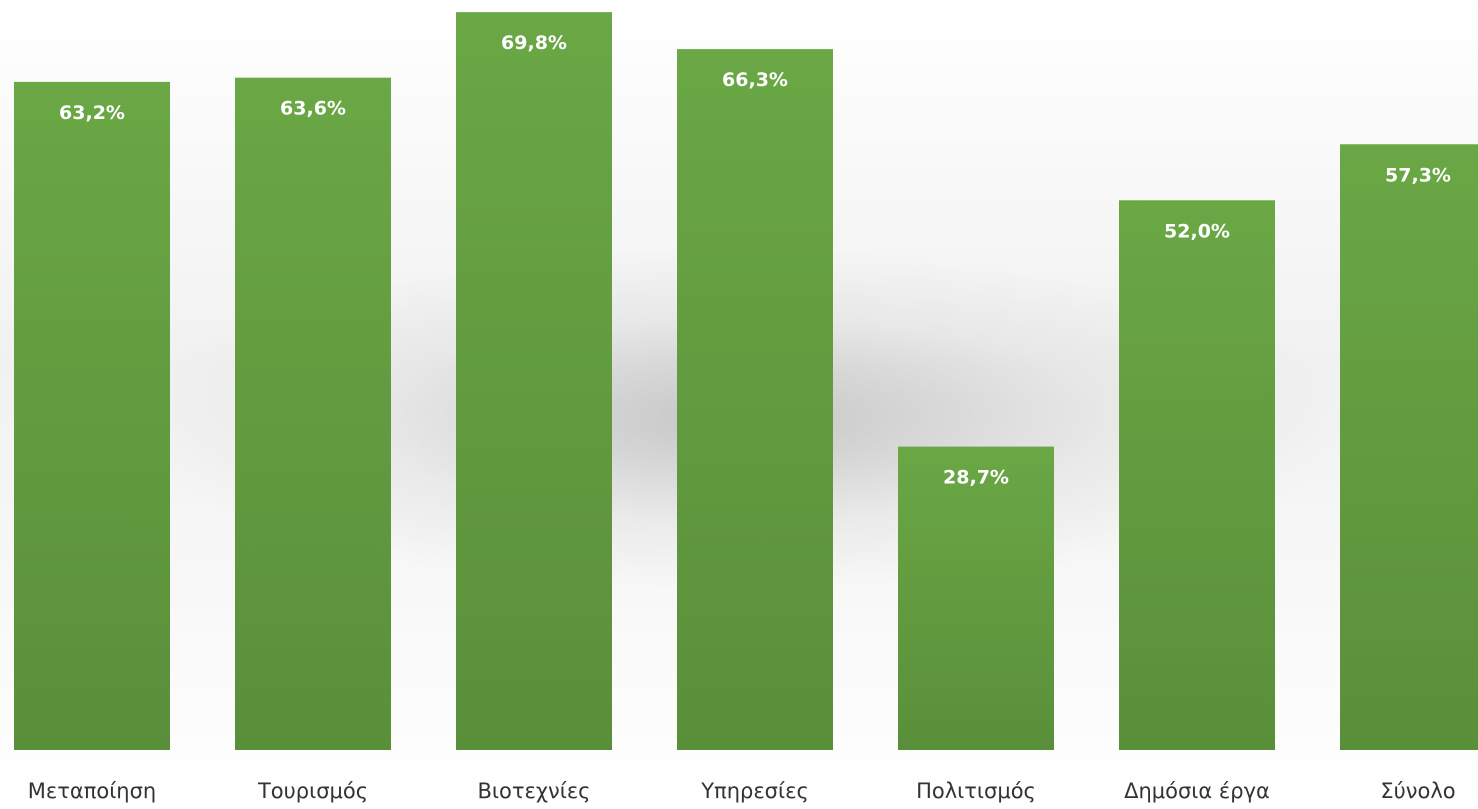 The width and height of the screenshot is (1478, 809). Describe the element at coordinates (92, 113) in the screenshot. I see `bar-value-label: 63,2%` at that location.